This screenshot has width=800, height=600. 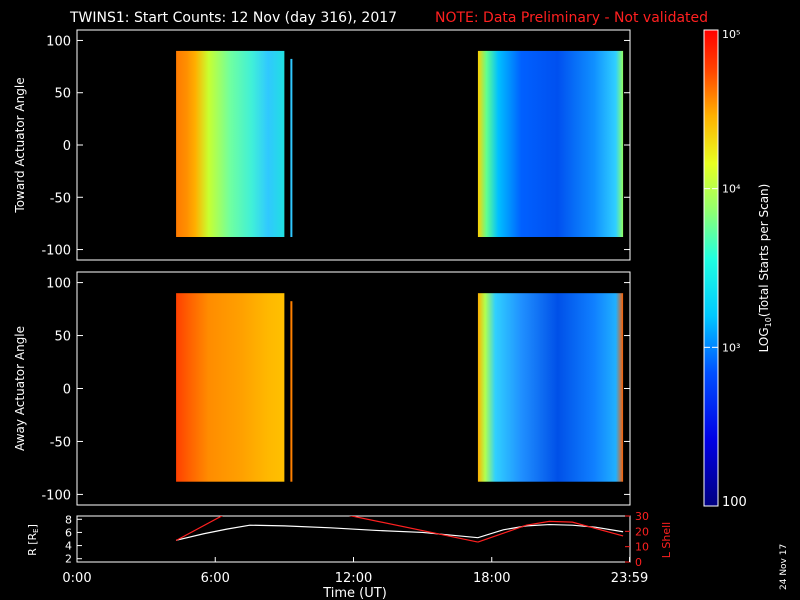 I want to click on x-tick-label: 23:59, so click(x=629, y=578).